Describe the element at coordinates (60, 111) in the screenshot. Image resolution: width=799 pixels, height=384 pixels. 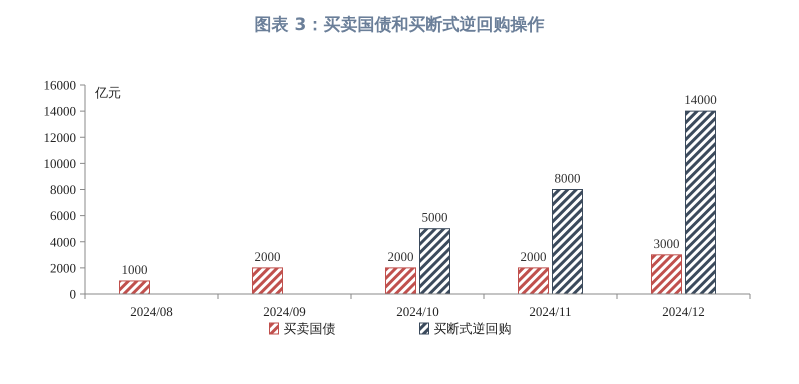
I see `y-tick-label: 14000` at that location.